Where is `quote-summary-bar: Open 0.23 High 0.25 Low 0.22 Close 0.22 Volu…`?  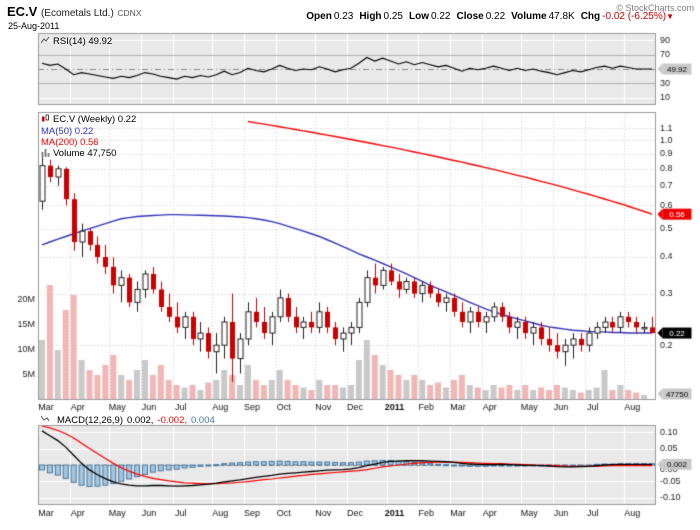 quote-summary-bar: Open 0.23 High 0.25 Low 0.22 Close 0.22 Volu… is located at coordinates (490, 16).